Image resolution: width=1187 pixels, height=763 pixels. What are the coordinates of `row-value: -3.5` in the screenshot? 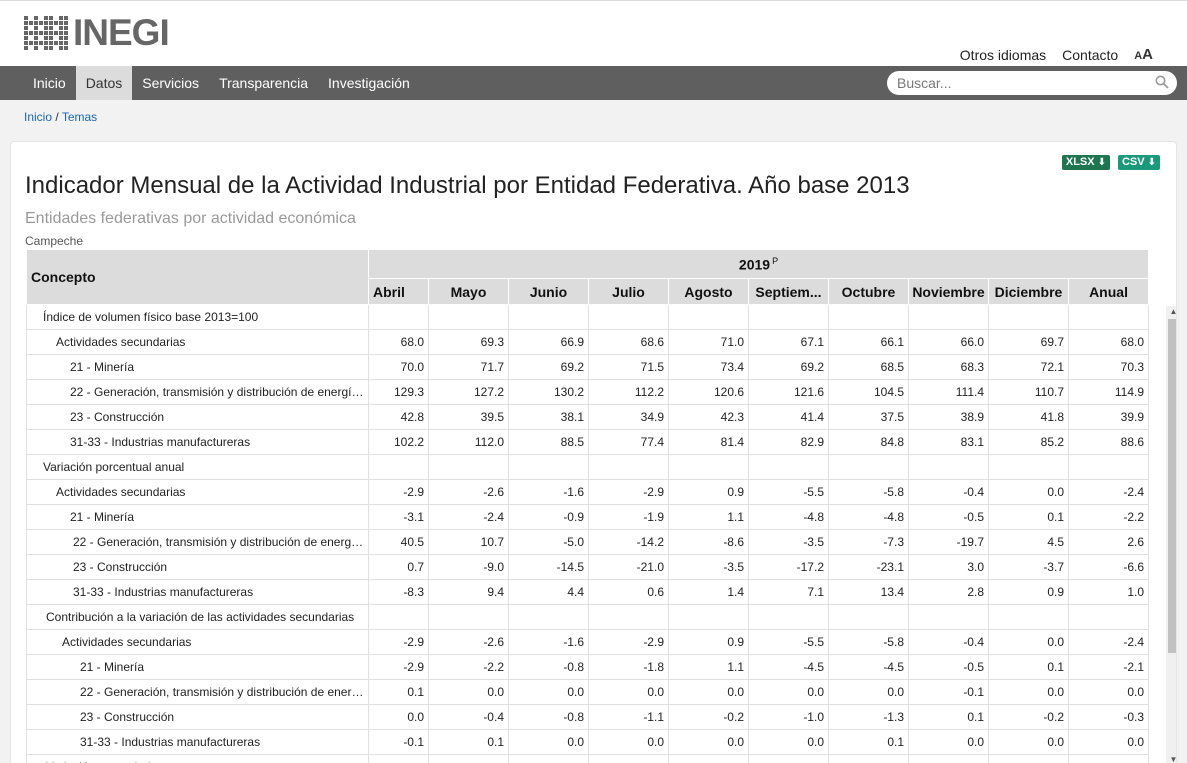 It's located at (708, 567).